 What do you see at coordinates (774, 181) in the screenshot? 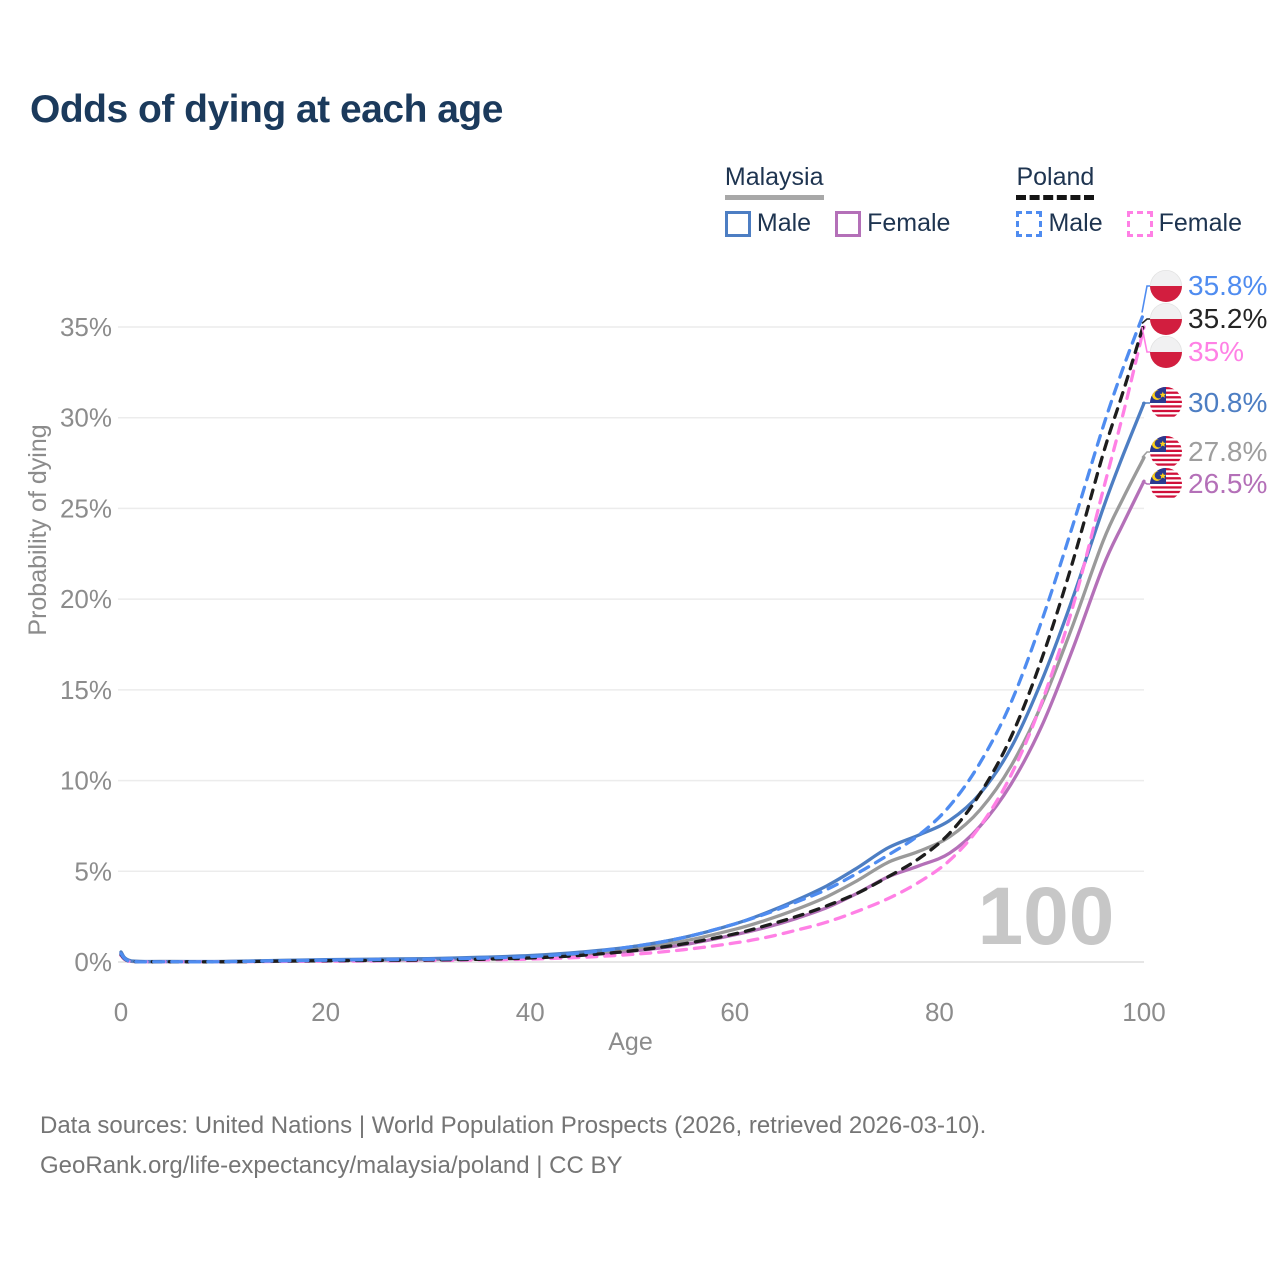
I see `legend-group-title-malaysia: Malaysia` at bounding box center [774, 181].